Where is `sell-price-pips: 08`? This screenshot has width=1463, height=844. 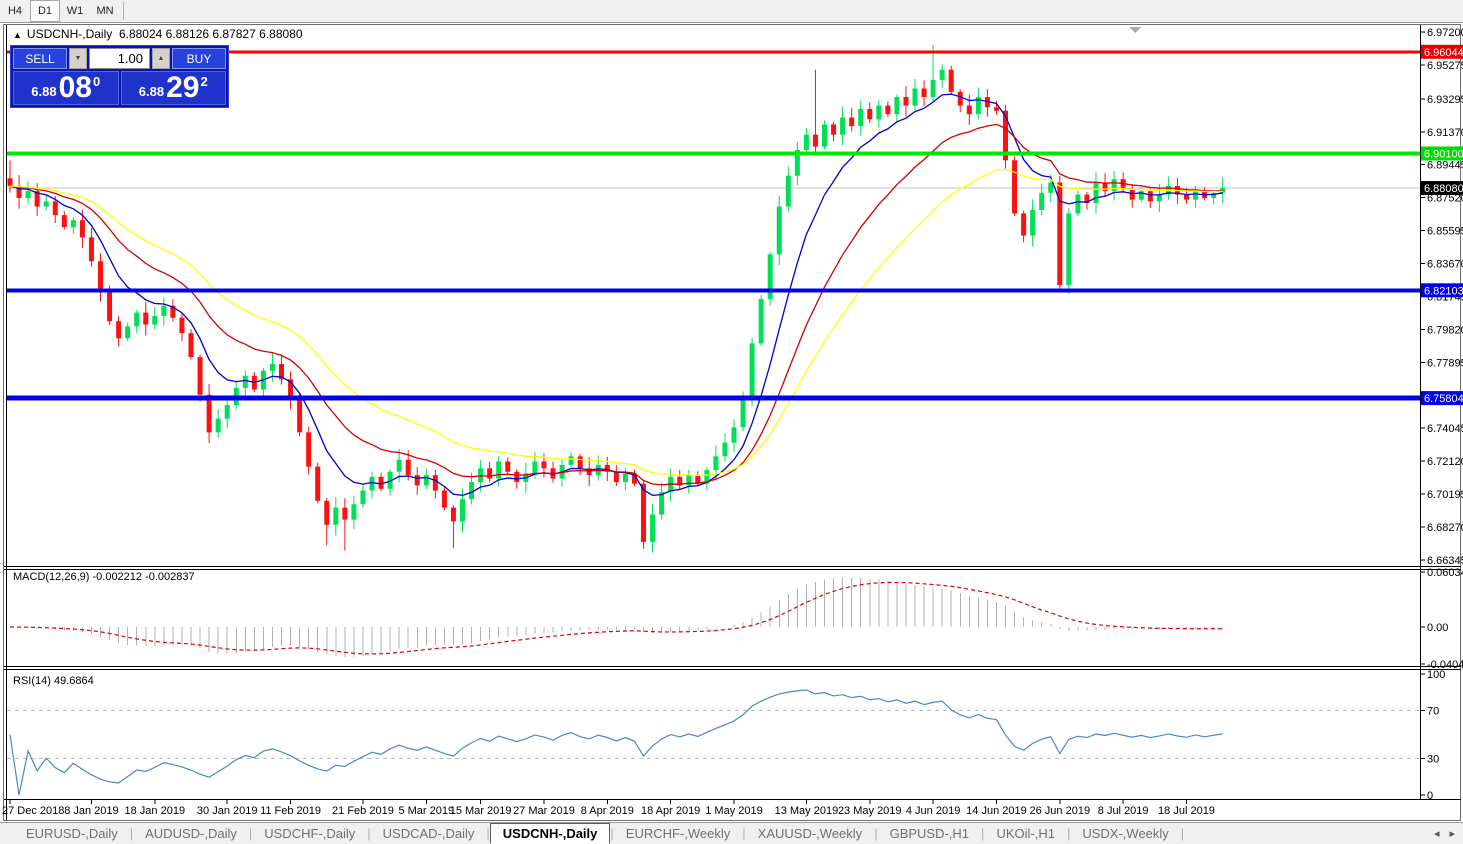 sell-price-pips: 08 is located at coordinates (75, 87).